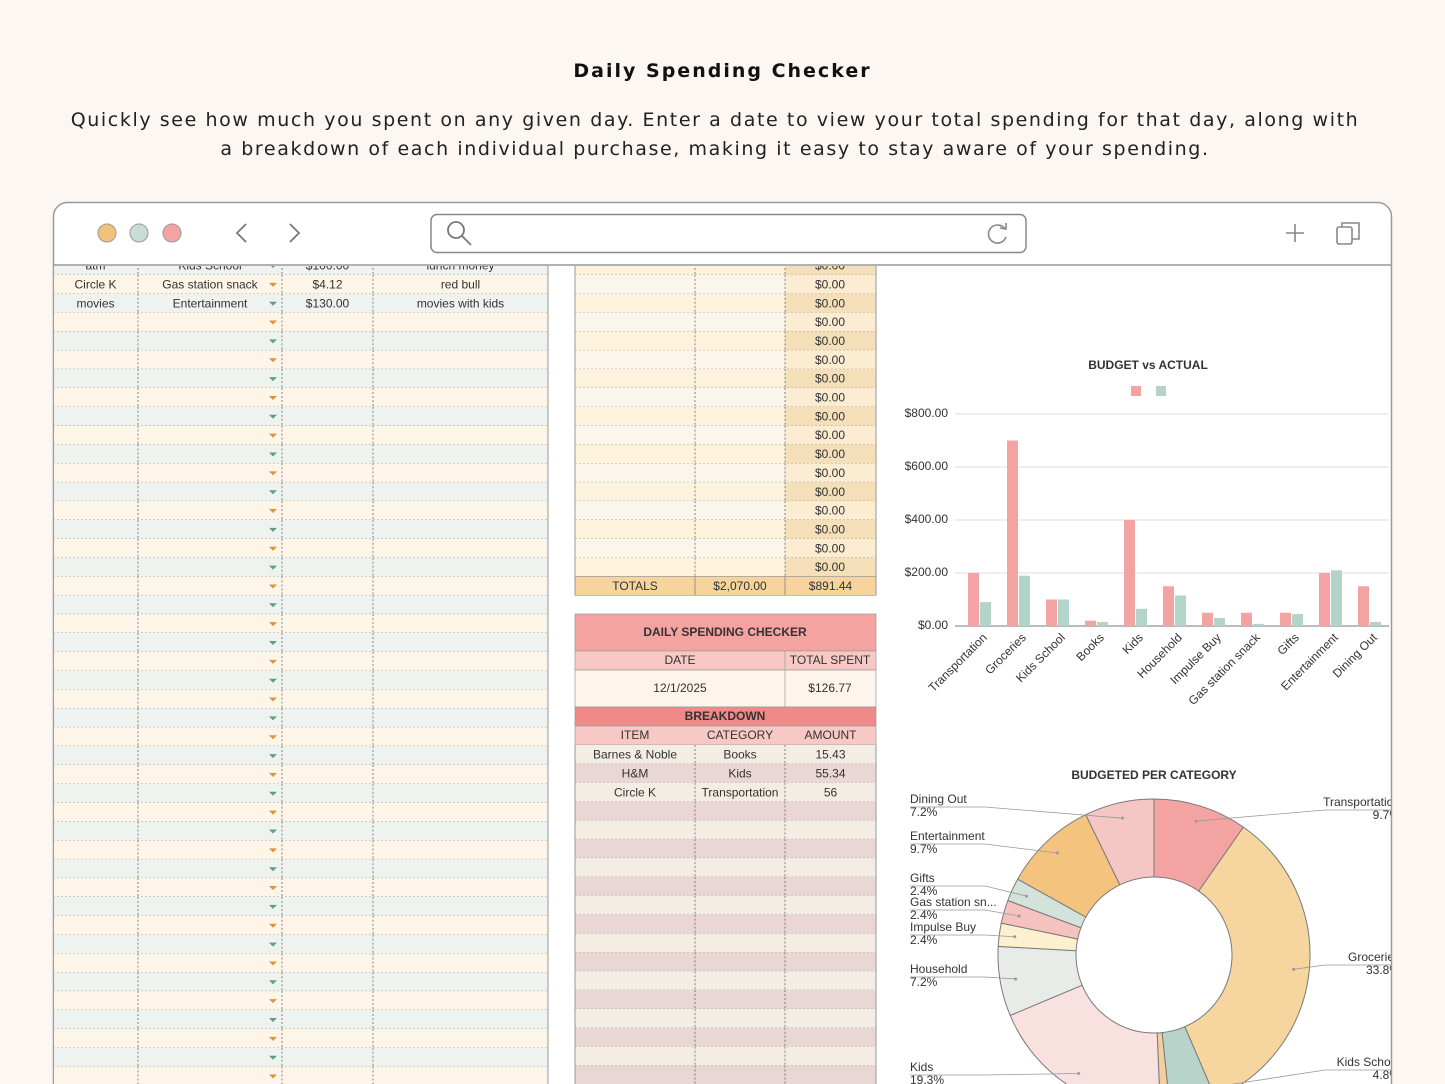  What do you see at coordinates (933, 625) in the screenshot?
I see `y-tick-label: $0.00` at bounding box center [933, 625].